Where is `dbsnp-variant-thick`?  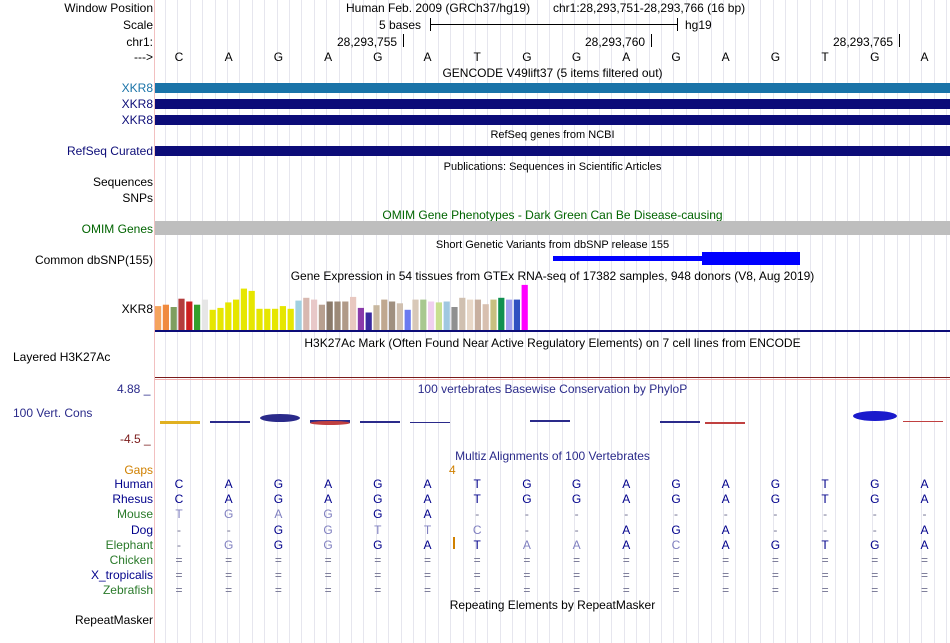 dbsnp-variant-thick is located at coordinates (751, 258).